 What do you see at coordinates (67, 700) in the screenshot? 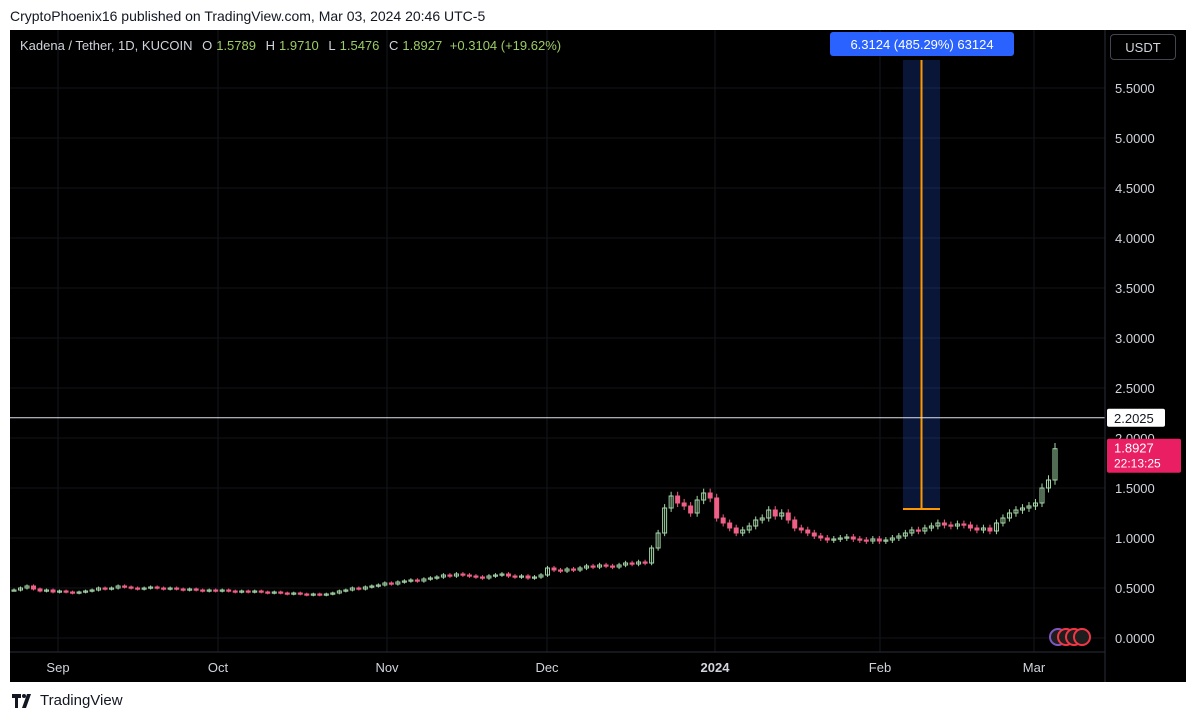
I see `tradingview-brand: TradingView` at bounding box center [67, 700].